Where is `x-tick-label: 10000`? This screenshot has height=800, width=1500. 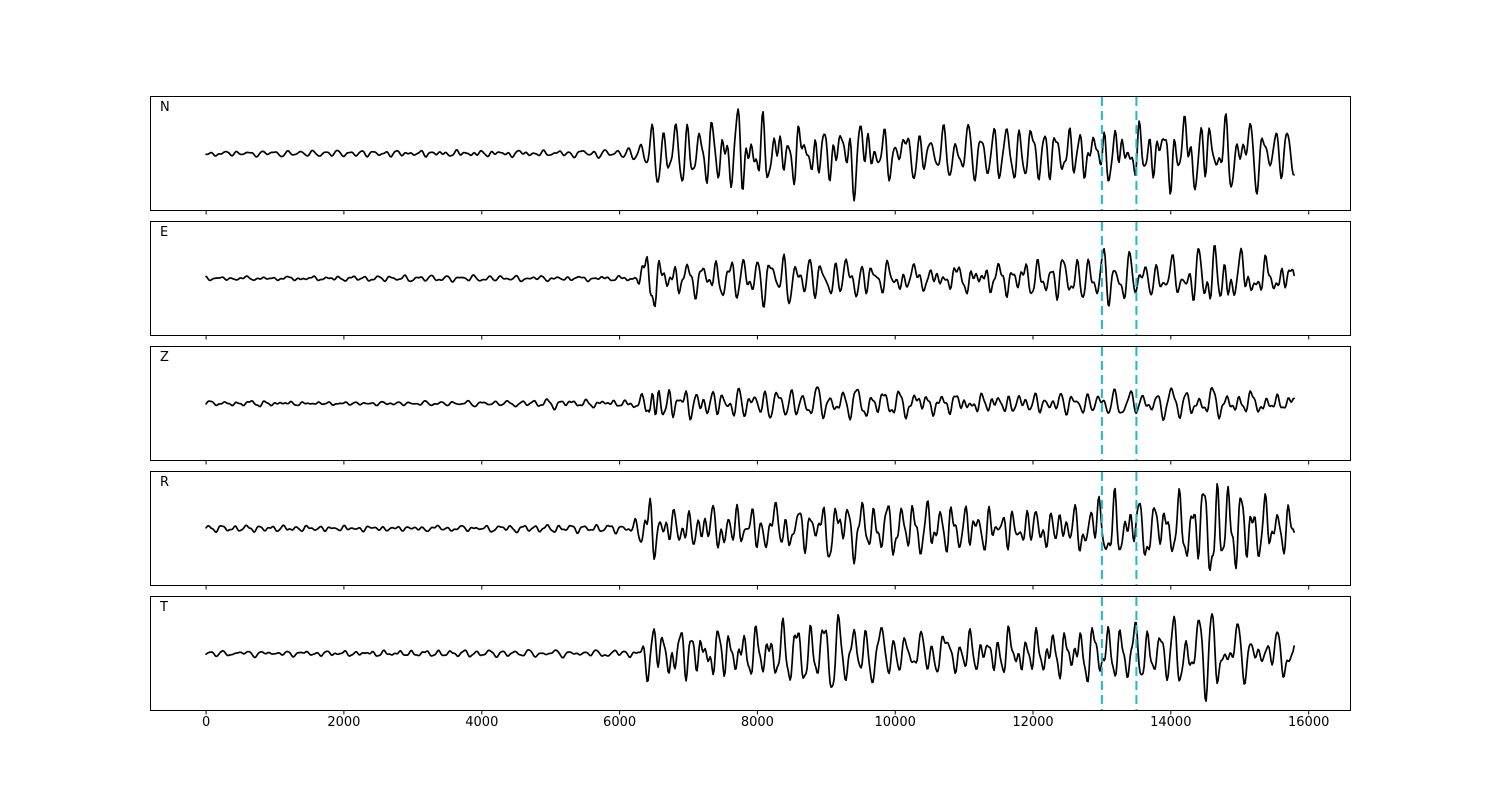 x-tick-label: 10000 is located at coordinates (895, 722).